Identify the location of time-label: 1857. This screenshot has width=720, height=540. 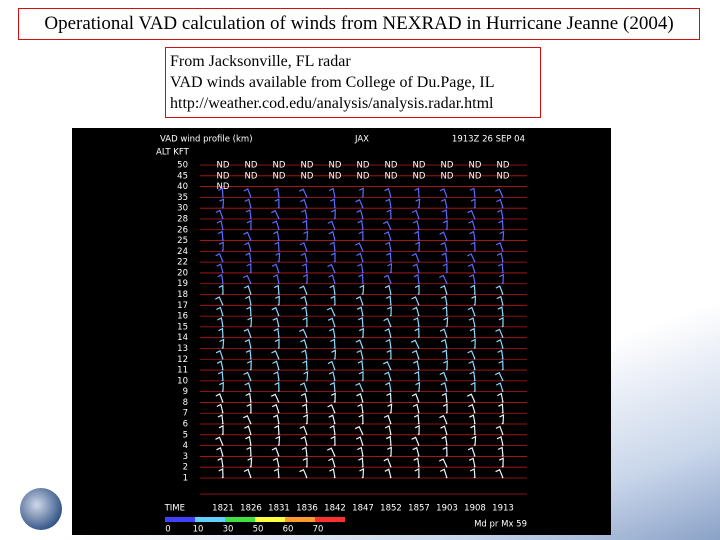
(419, 509).